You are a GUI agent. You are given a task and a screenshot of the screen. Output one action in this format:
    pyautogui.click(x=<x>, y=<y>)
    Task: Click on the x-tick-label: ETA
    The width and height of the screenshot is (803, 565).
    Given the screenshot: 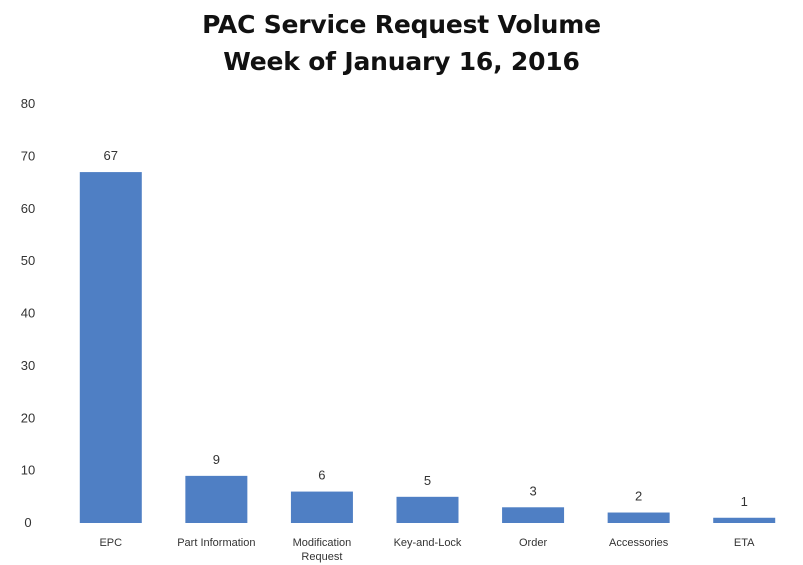 What is the action you would take?
    pyautogui.click(x=744, y=543)
    